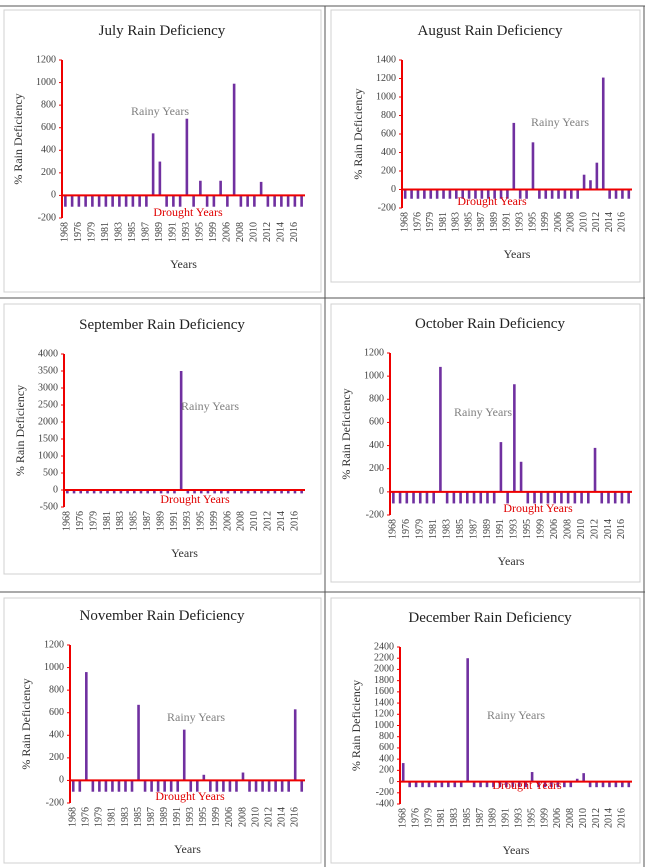  Describe the element at coordinates (538, 508) in the screenshot. I see `annotation-drought: Drought Years` at that location.